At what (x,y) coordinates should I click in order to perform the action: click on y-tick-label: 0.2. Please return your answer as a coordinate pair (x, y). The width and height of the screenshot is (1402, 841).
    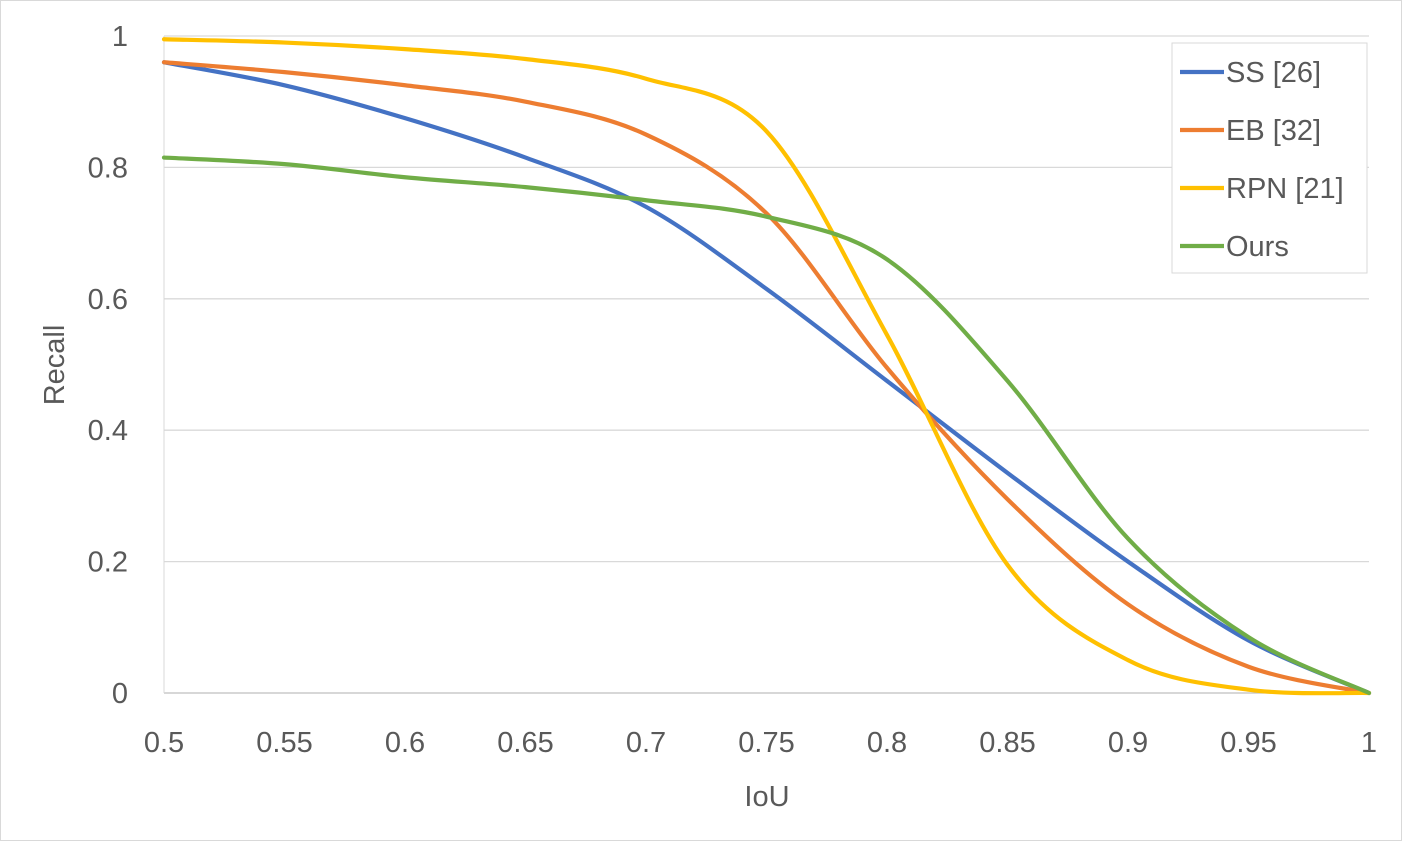
    Looking at the image, I should click on (108, 563).